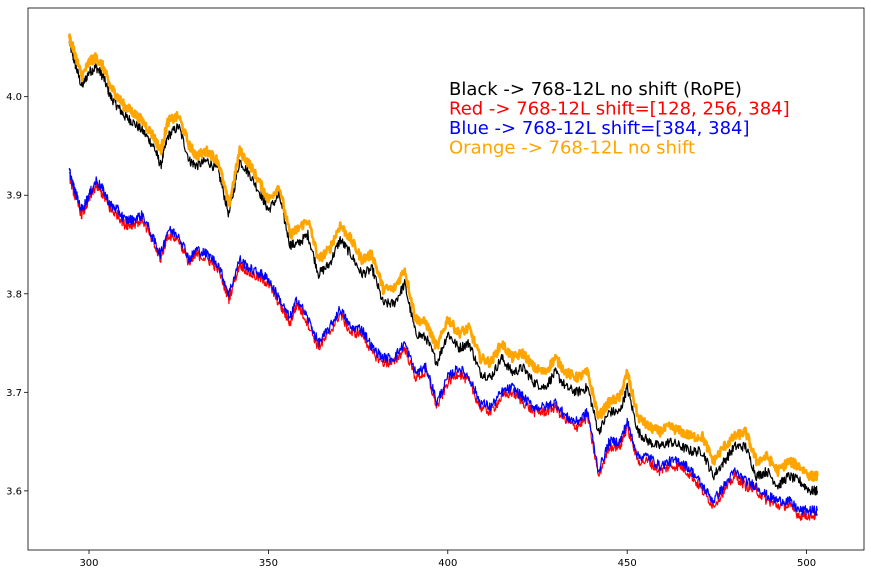  I want to click on legend-entry-2: Red -> 768-12L shift=[128, 256, 384], so click(619, 109).